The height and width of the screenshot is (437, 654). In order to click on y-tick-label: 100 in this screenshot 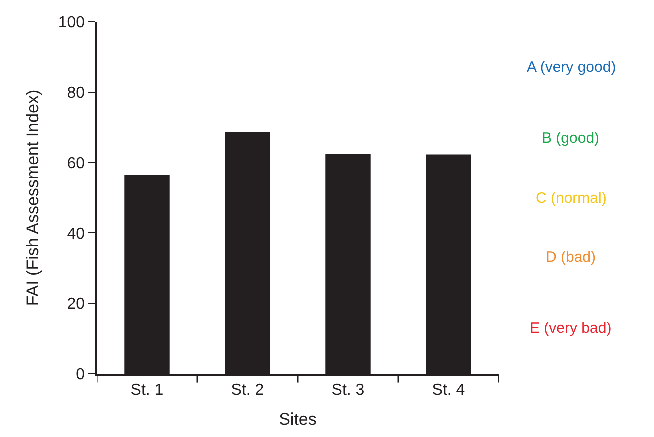, I will do `click(72, 23)`.